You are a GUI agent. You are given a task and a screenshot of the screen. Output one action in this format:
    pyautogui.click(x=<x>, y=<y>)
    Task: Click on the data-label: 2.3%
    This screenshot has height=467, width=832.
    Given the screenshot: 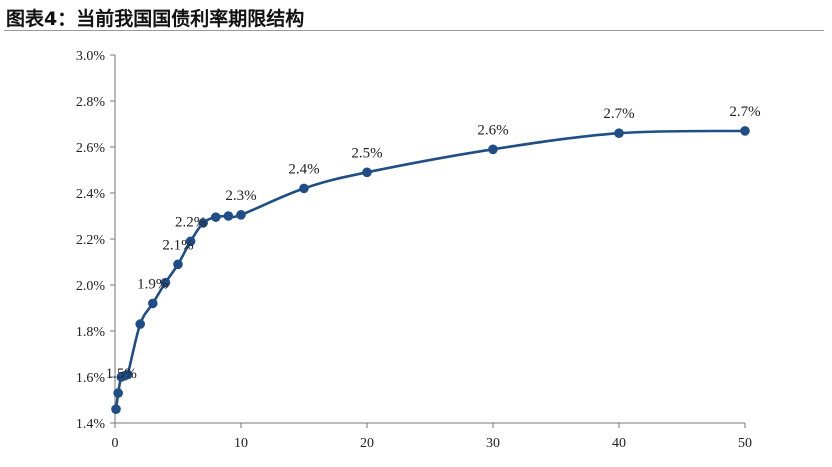 What is the action you would take?
    pyautogui.click(x=240, y=196)
    